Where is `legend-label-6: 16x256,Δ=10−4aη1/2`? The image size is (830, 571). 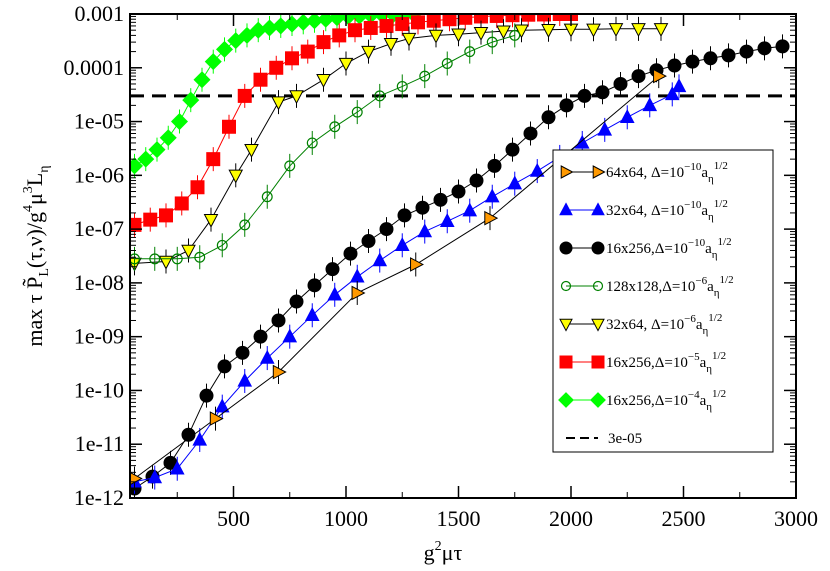 legend-label-6: 16x256,Δ=10−4aη1/2 is located at coordinates (666, 400).